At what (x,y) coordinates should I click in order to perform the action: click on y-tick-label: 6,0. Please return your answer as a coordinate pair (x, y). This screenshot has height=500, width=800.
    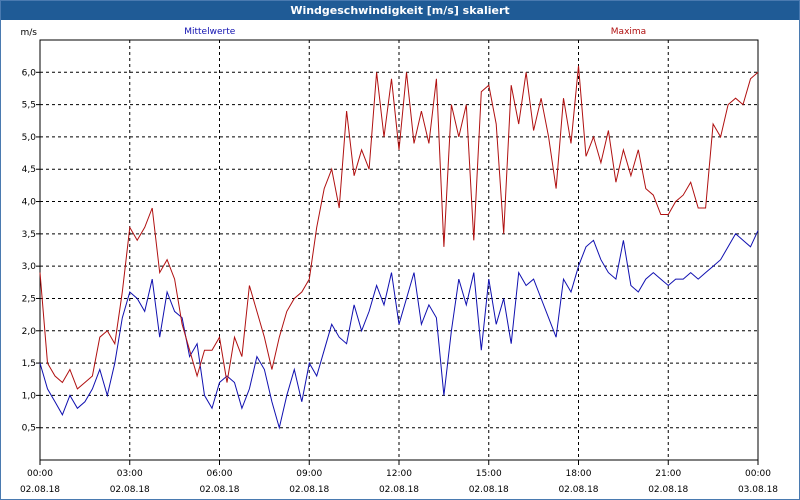
    Looking at the image, I should click on (29, 73).